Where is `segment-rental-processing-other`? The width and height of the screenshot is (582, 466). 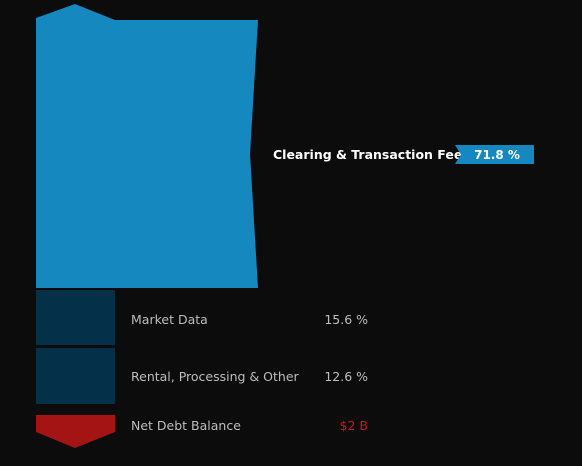 segment-rental-processing-other is located at coordinates (75, 376).